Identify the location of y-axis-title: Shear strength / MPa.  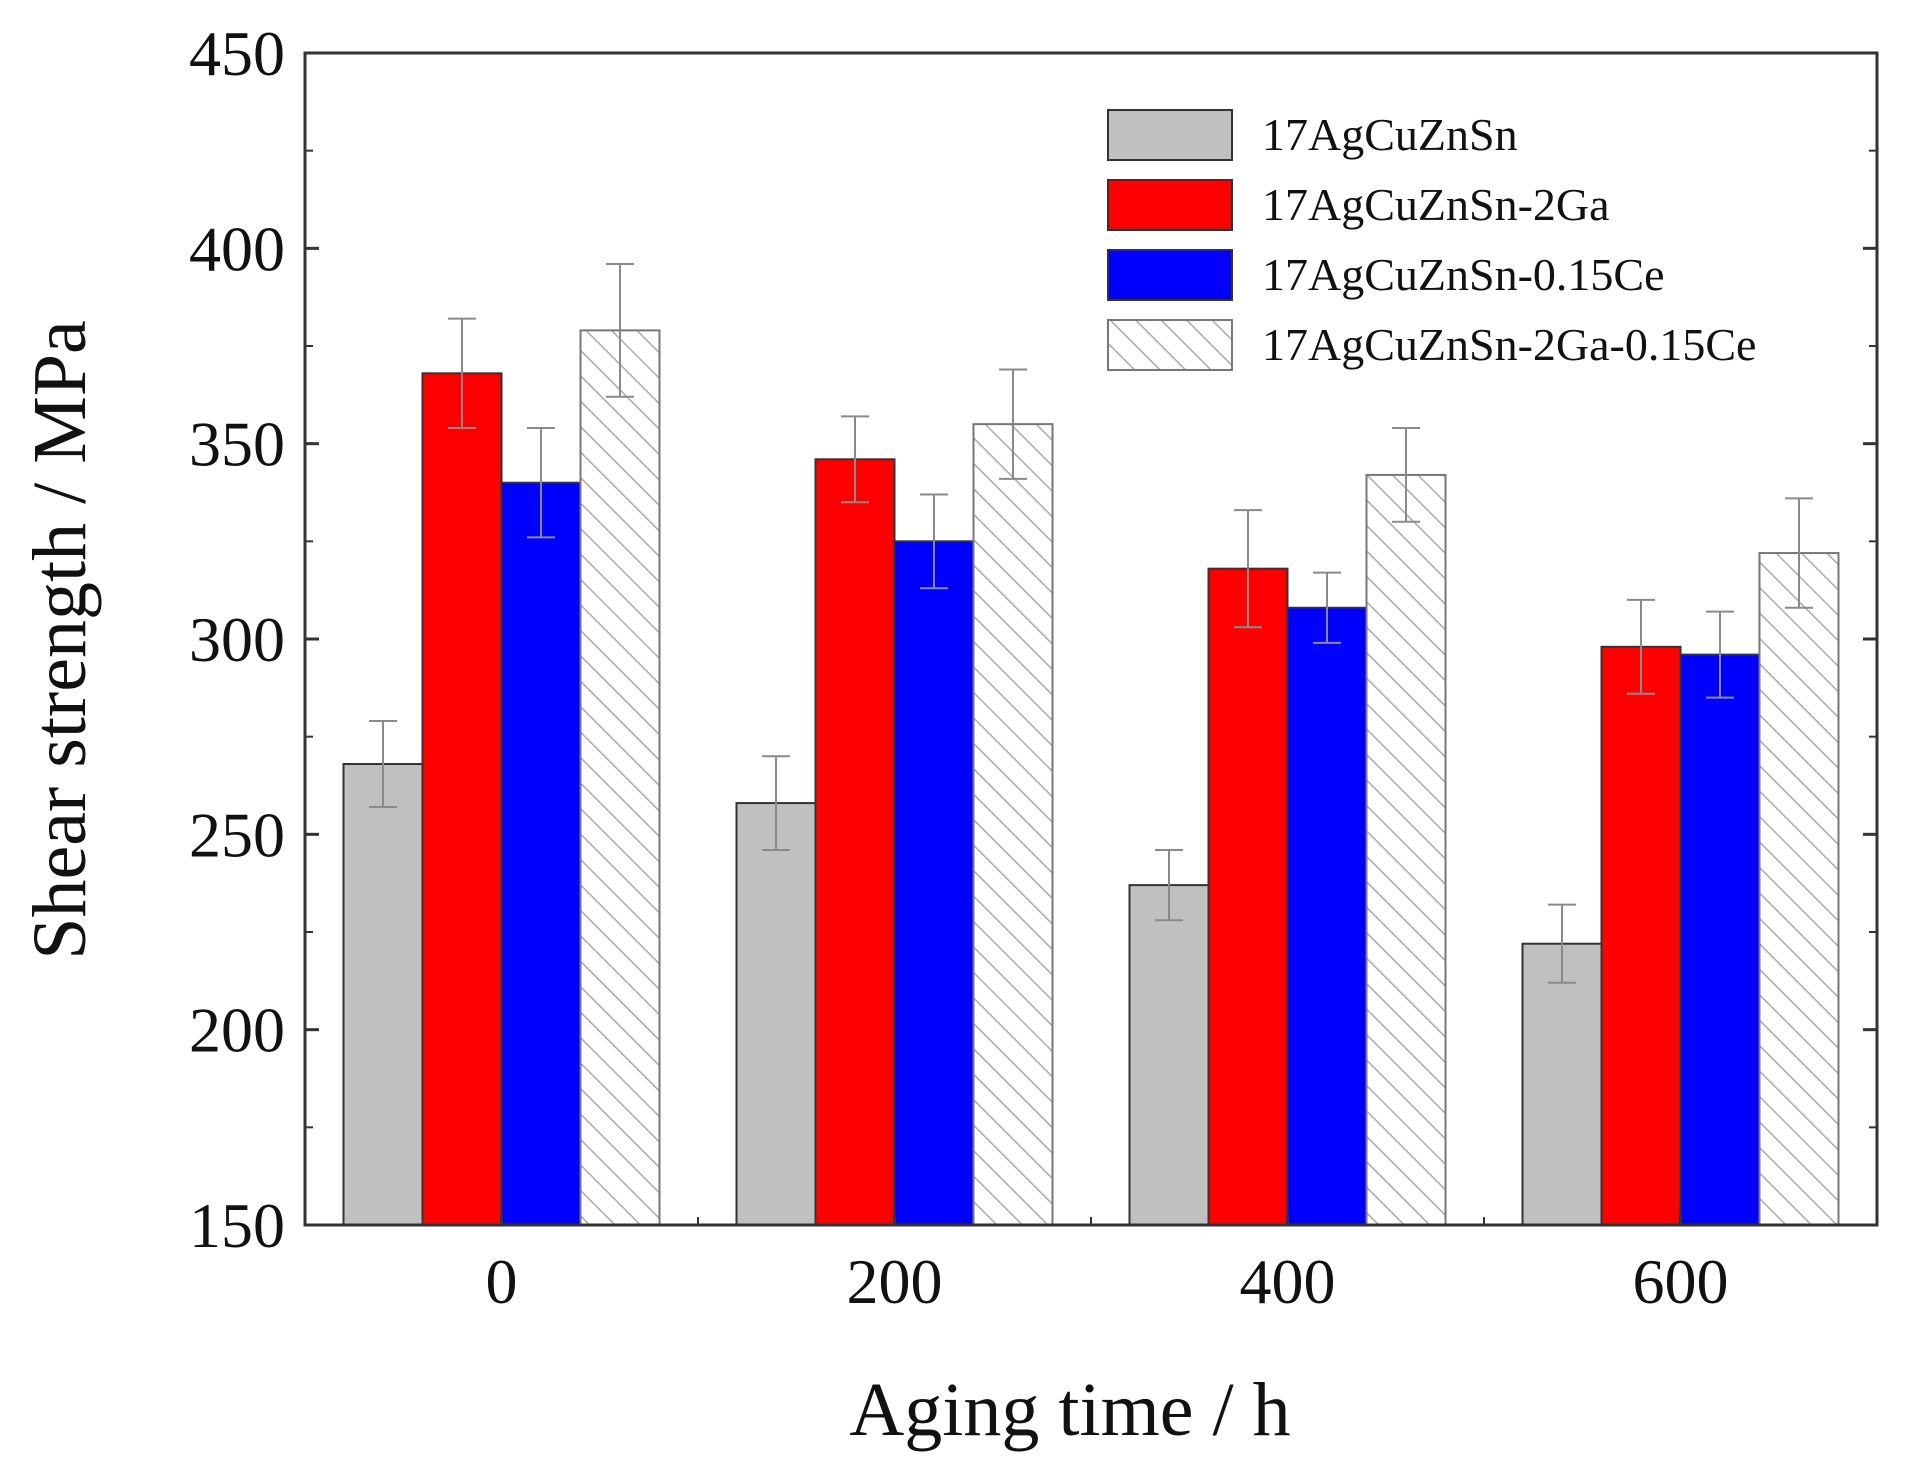
(60, 640).